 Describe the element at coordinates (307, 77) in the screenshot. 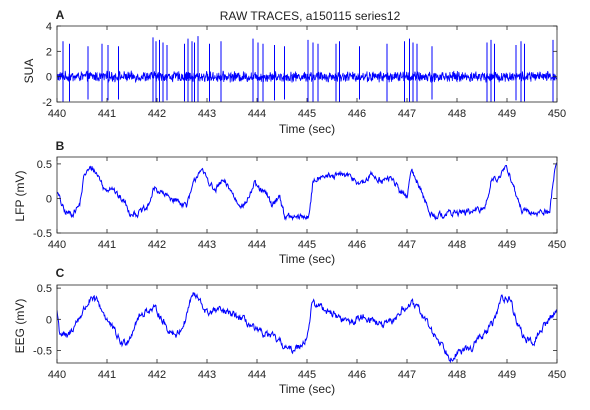

I see `sua-noise-trace` at that location.